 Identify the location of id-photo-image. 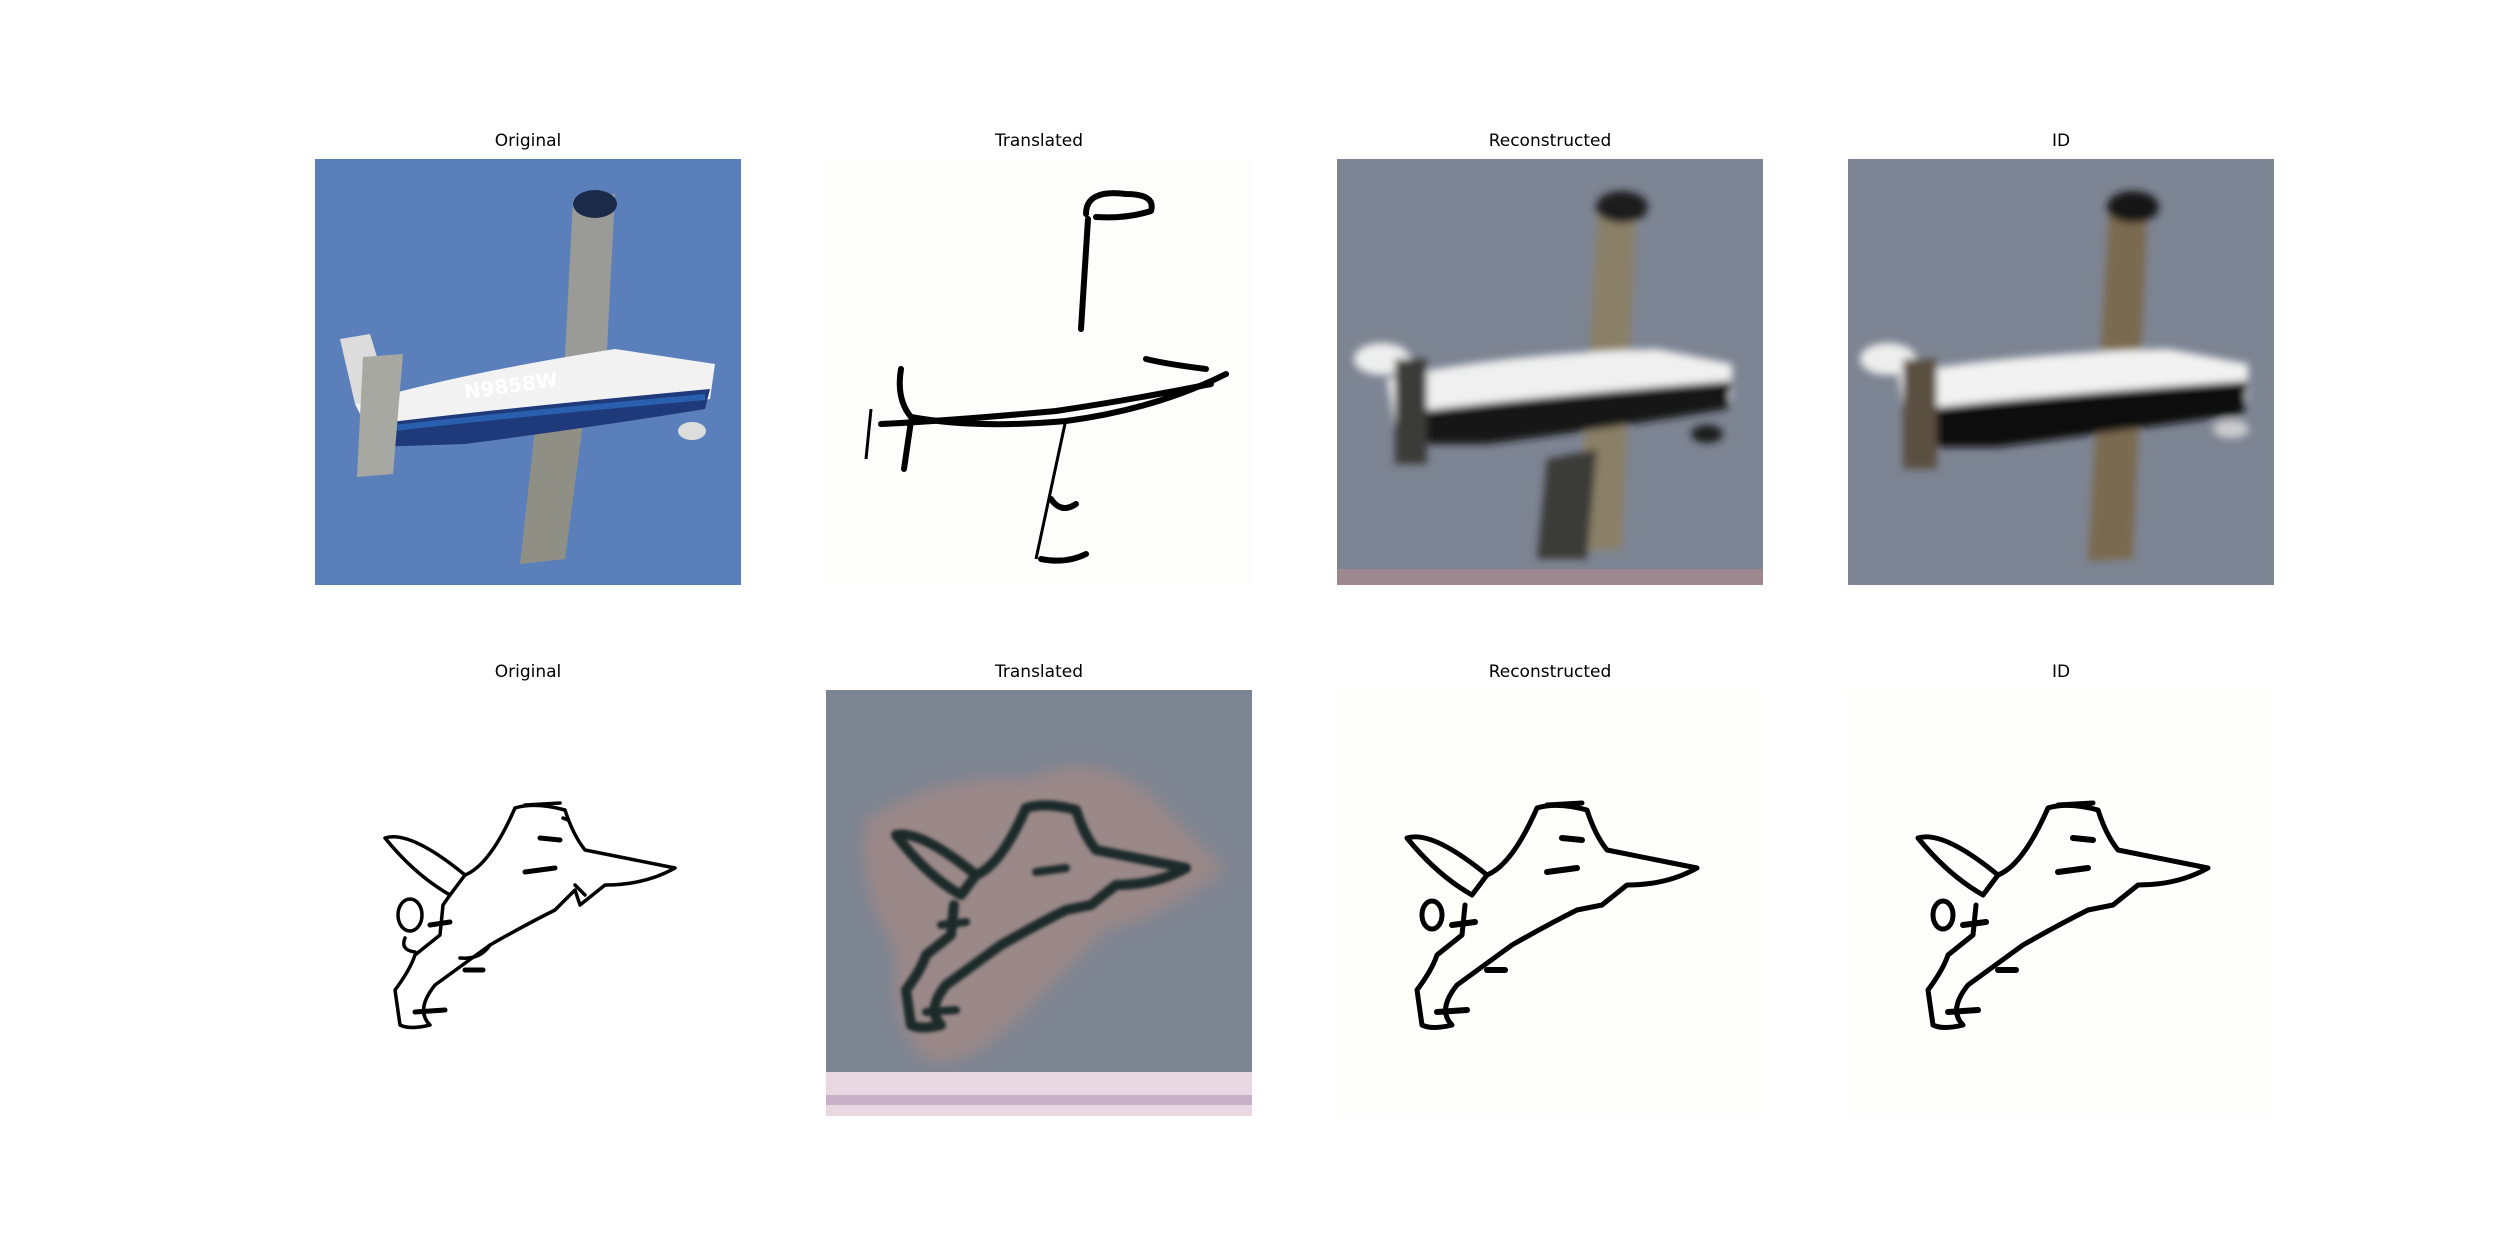
(2061, 372).